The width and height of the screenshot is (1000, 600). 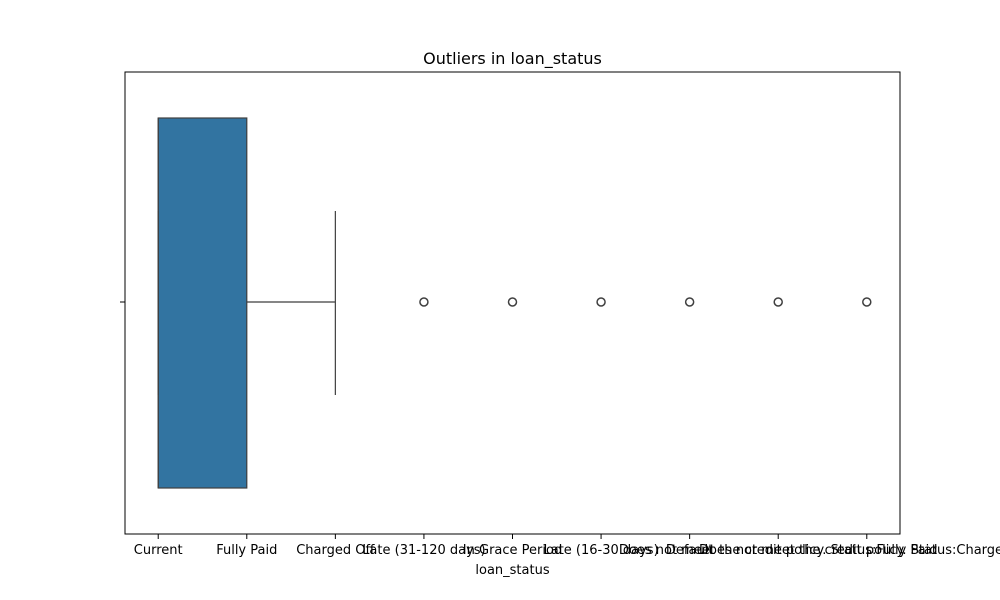 I want to click on x-tick-label: Late (16-30 days), so click(x=600, y=550).